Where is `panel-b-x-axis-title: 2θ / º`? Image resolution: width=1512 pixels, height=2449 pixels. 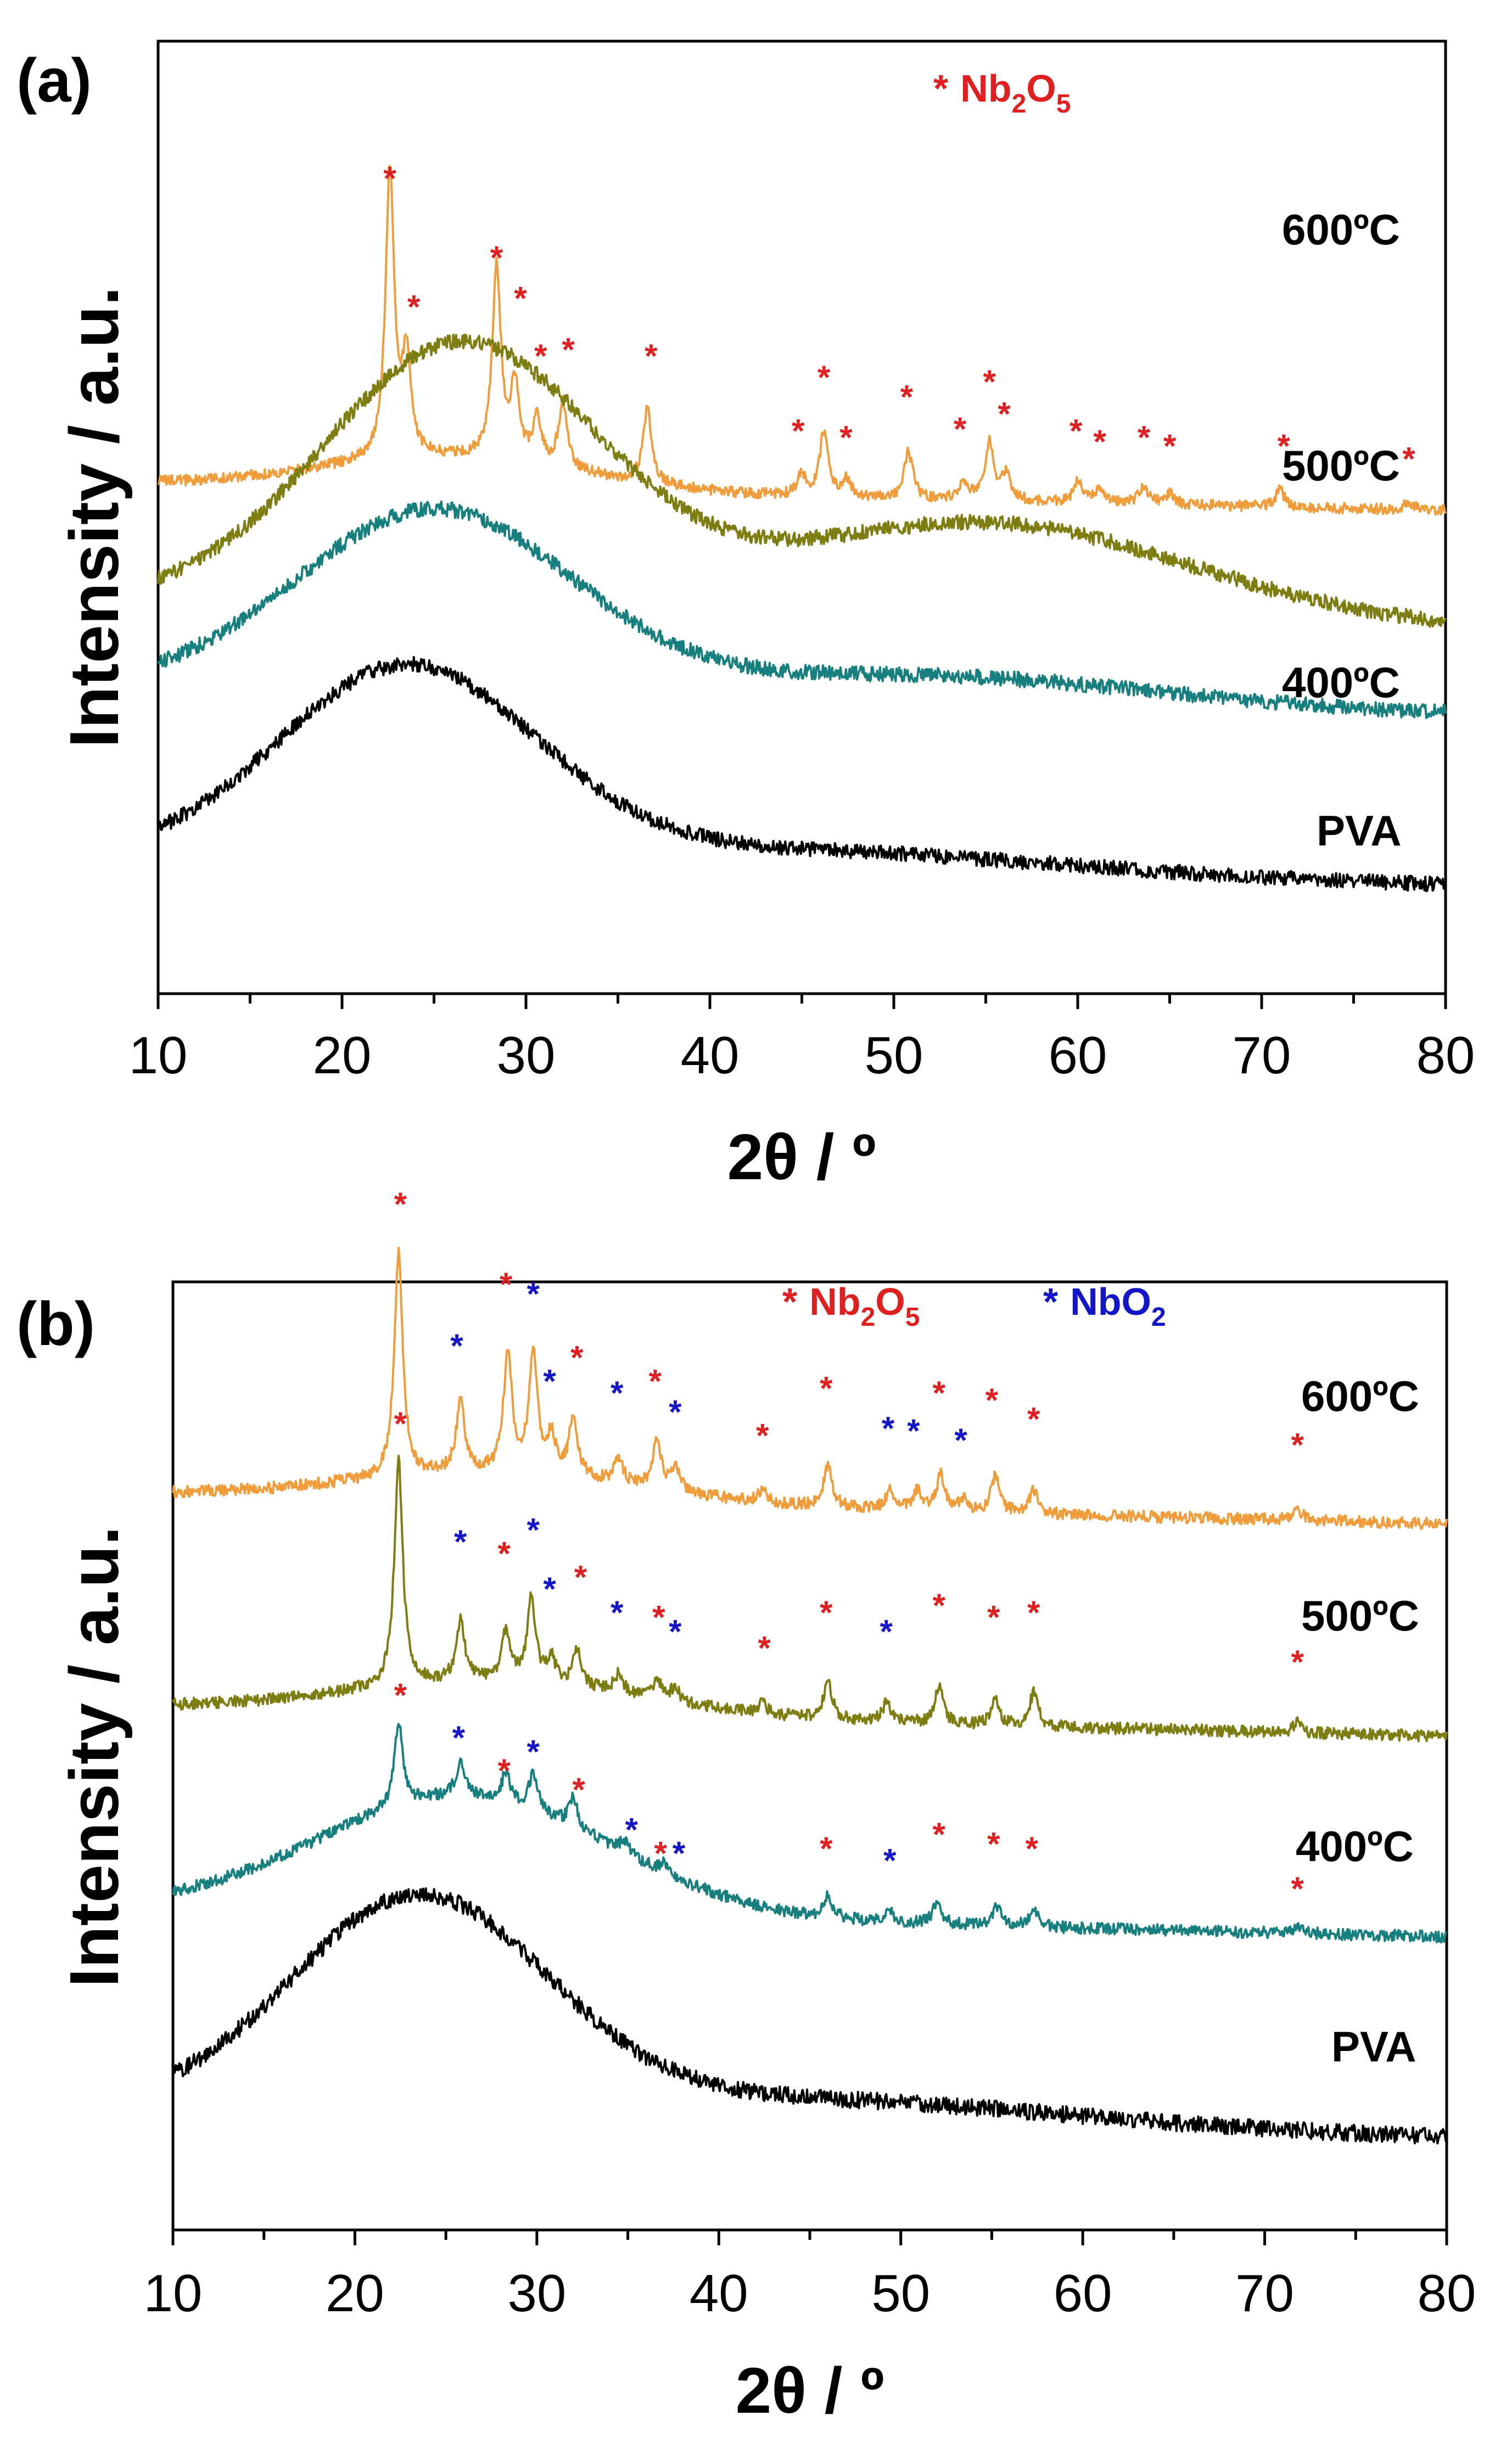 panel-b-x-axis-title: 2θ / º is located at coordinates (810, 2391).